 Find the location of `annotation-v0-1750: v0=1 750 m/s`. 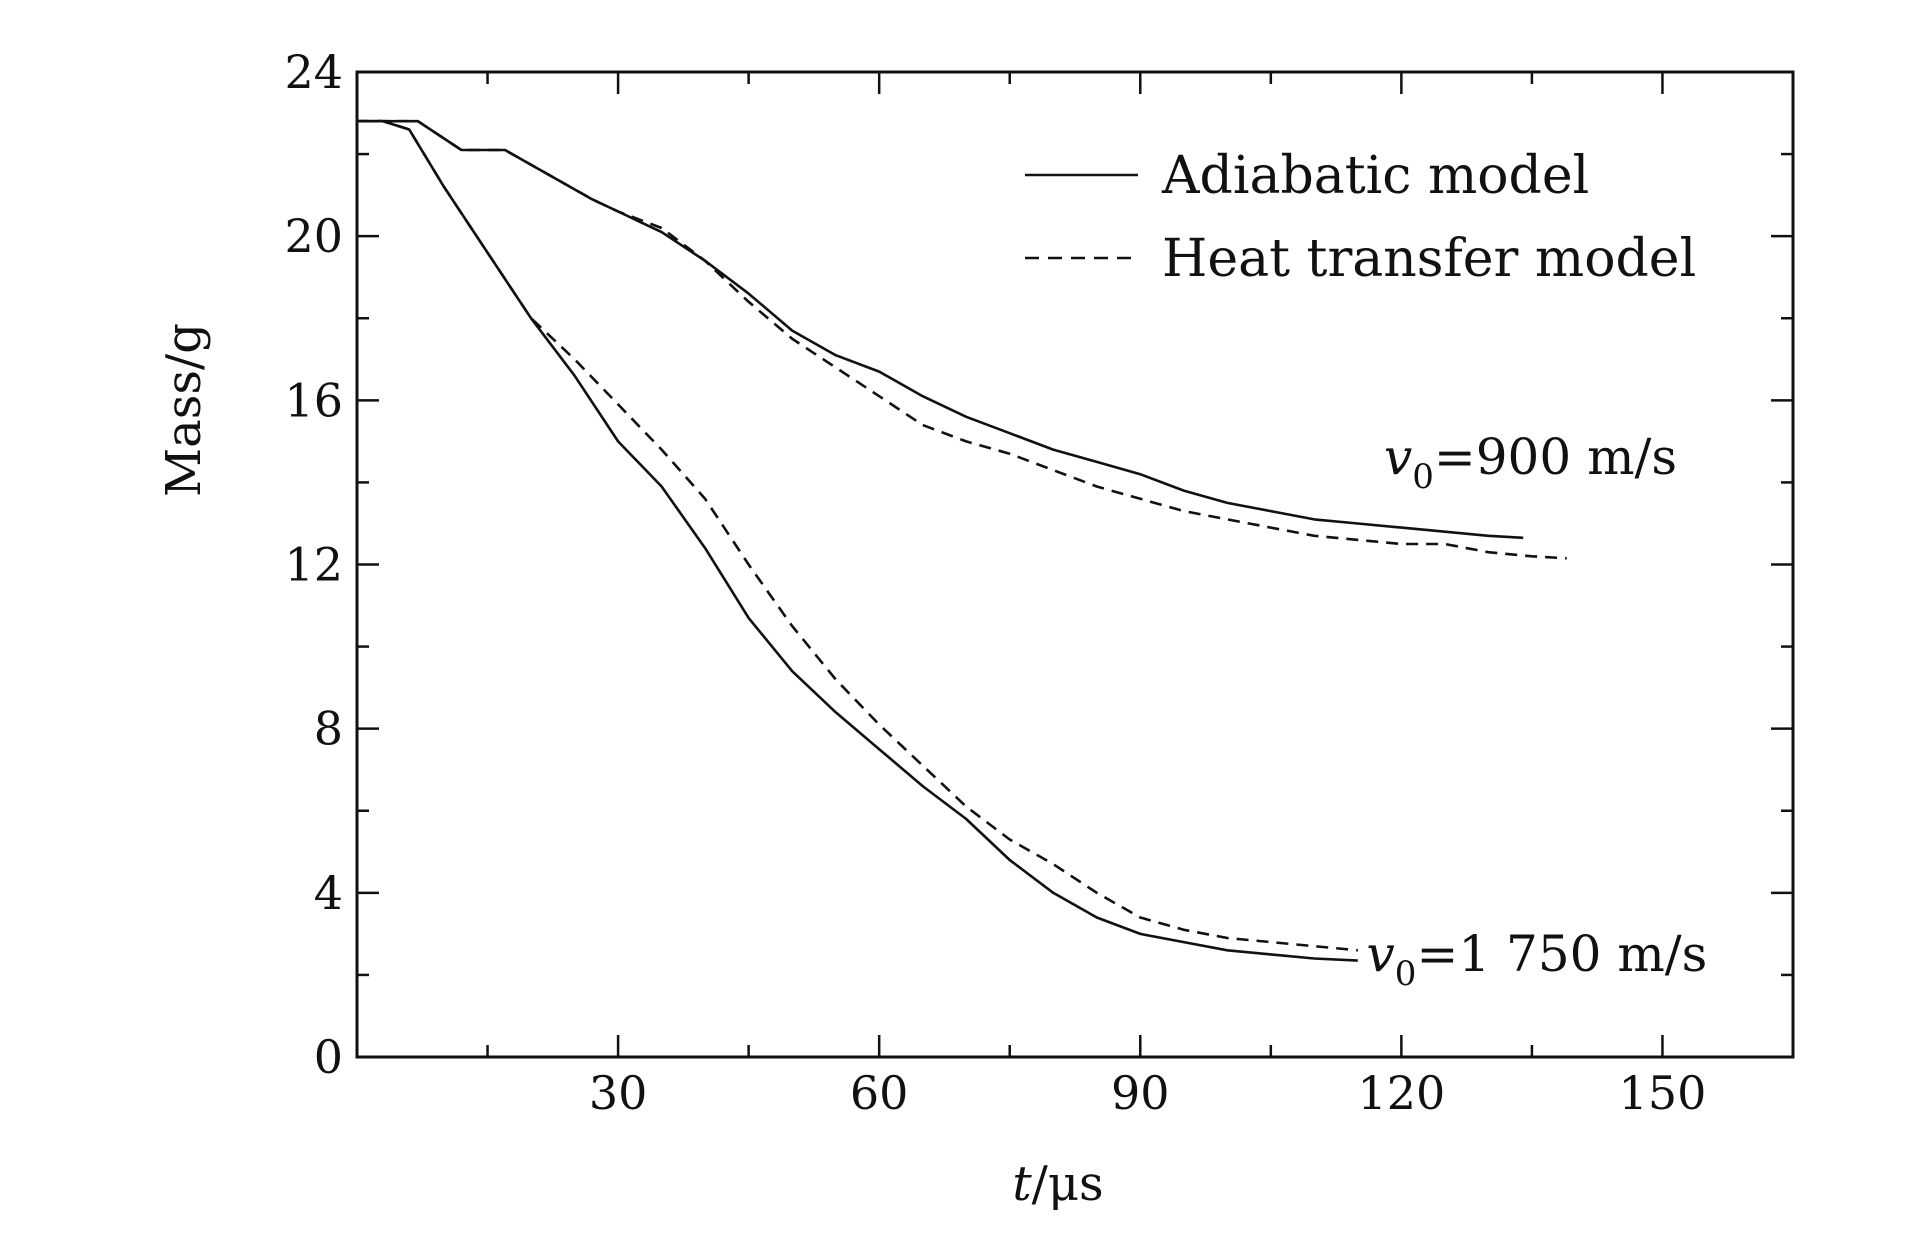

annotation-v0-1750: v0=1 750 m/s is located at coordinates (1537, 959).